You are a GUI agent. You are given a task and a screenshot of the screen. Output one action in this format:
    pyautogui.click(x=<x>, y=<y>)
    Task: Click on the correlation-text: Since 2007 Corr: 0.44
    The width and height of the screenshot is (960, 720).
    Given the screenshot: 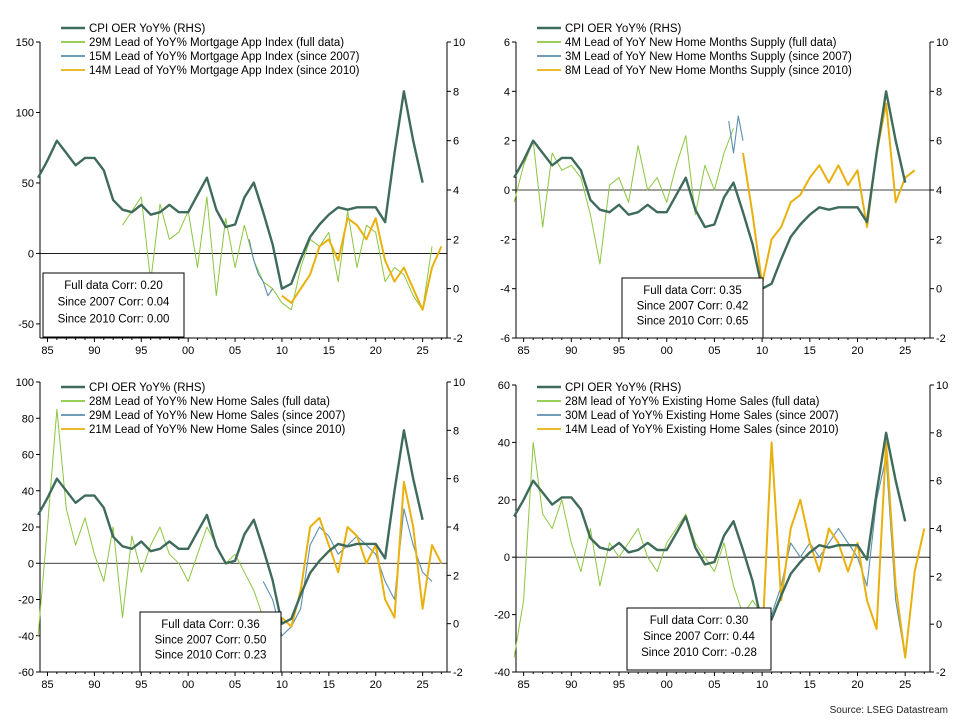 What is the action you would take?
    pyautogui.click(x=699, y=637)
    